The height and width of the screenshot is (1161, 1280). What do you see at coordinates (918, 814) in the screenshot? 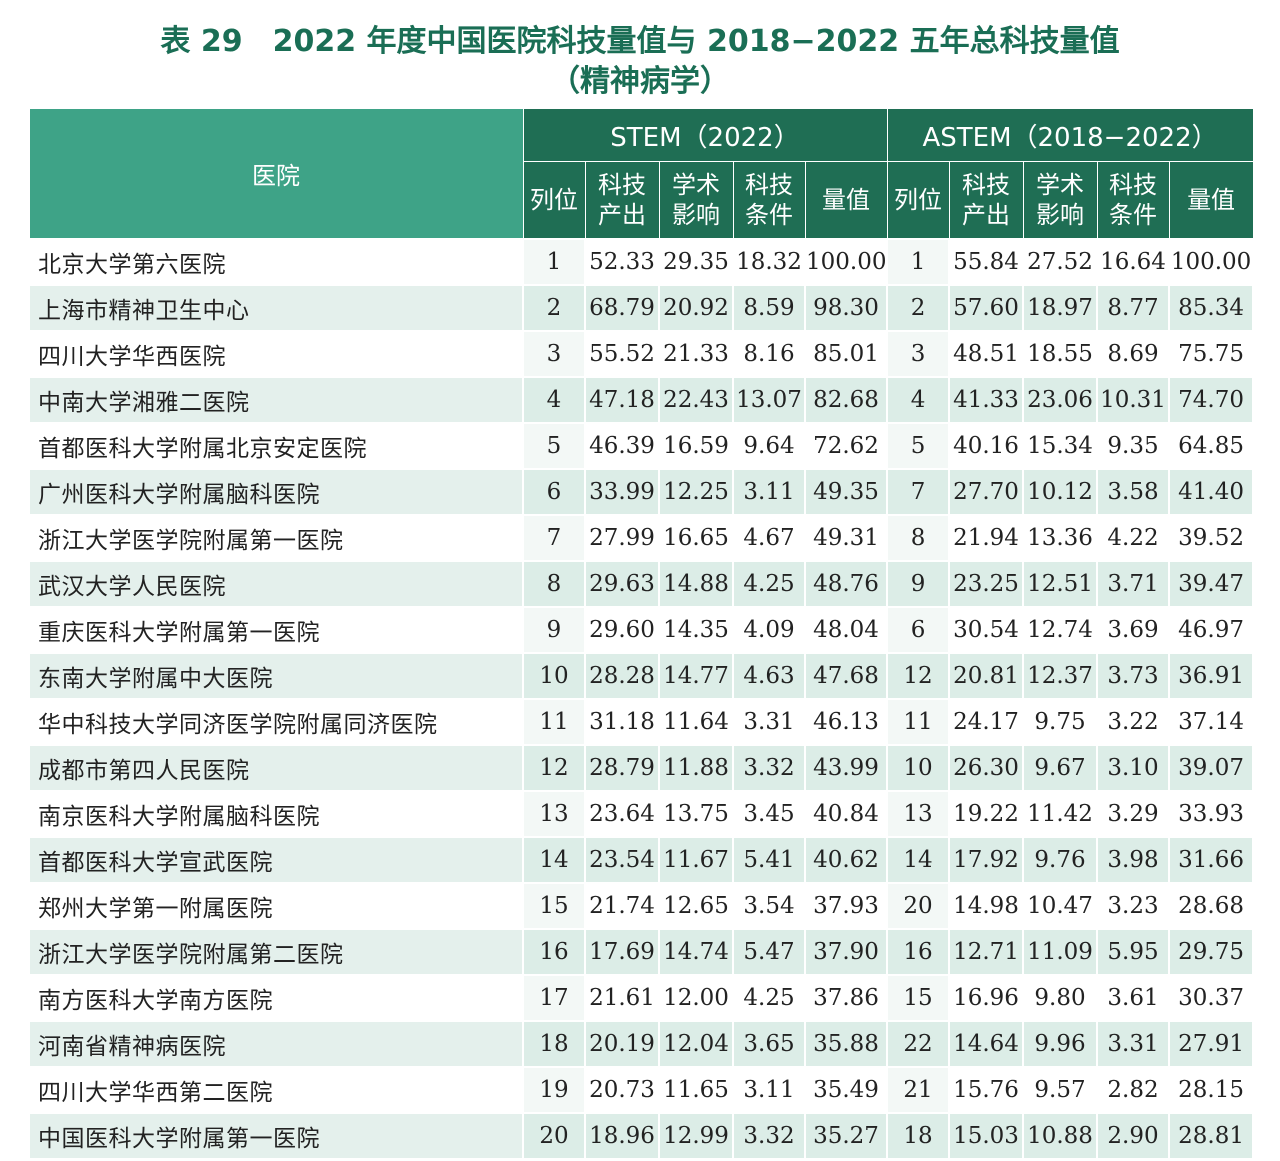
I see `astem-cell: 13` at bounding box center [918, 814].